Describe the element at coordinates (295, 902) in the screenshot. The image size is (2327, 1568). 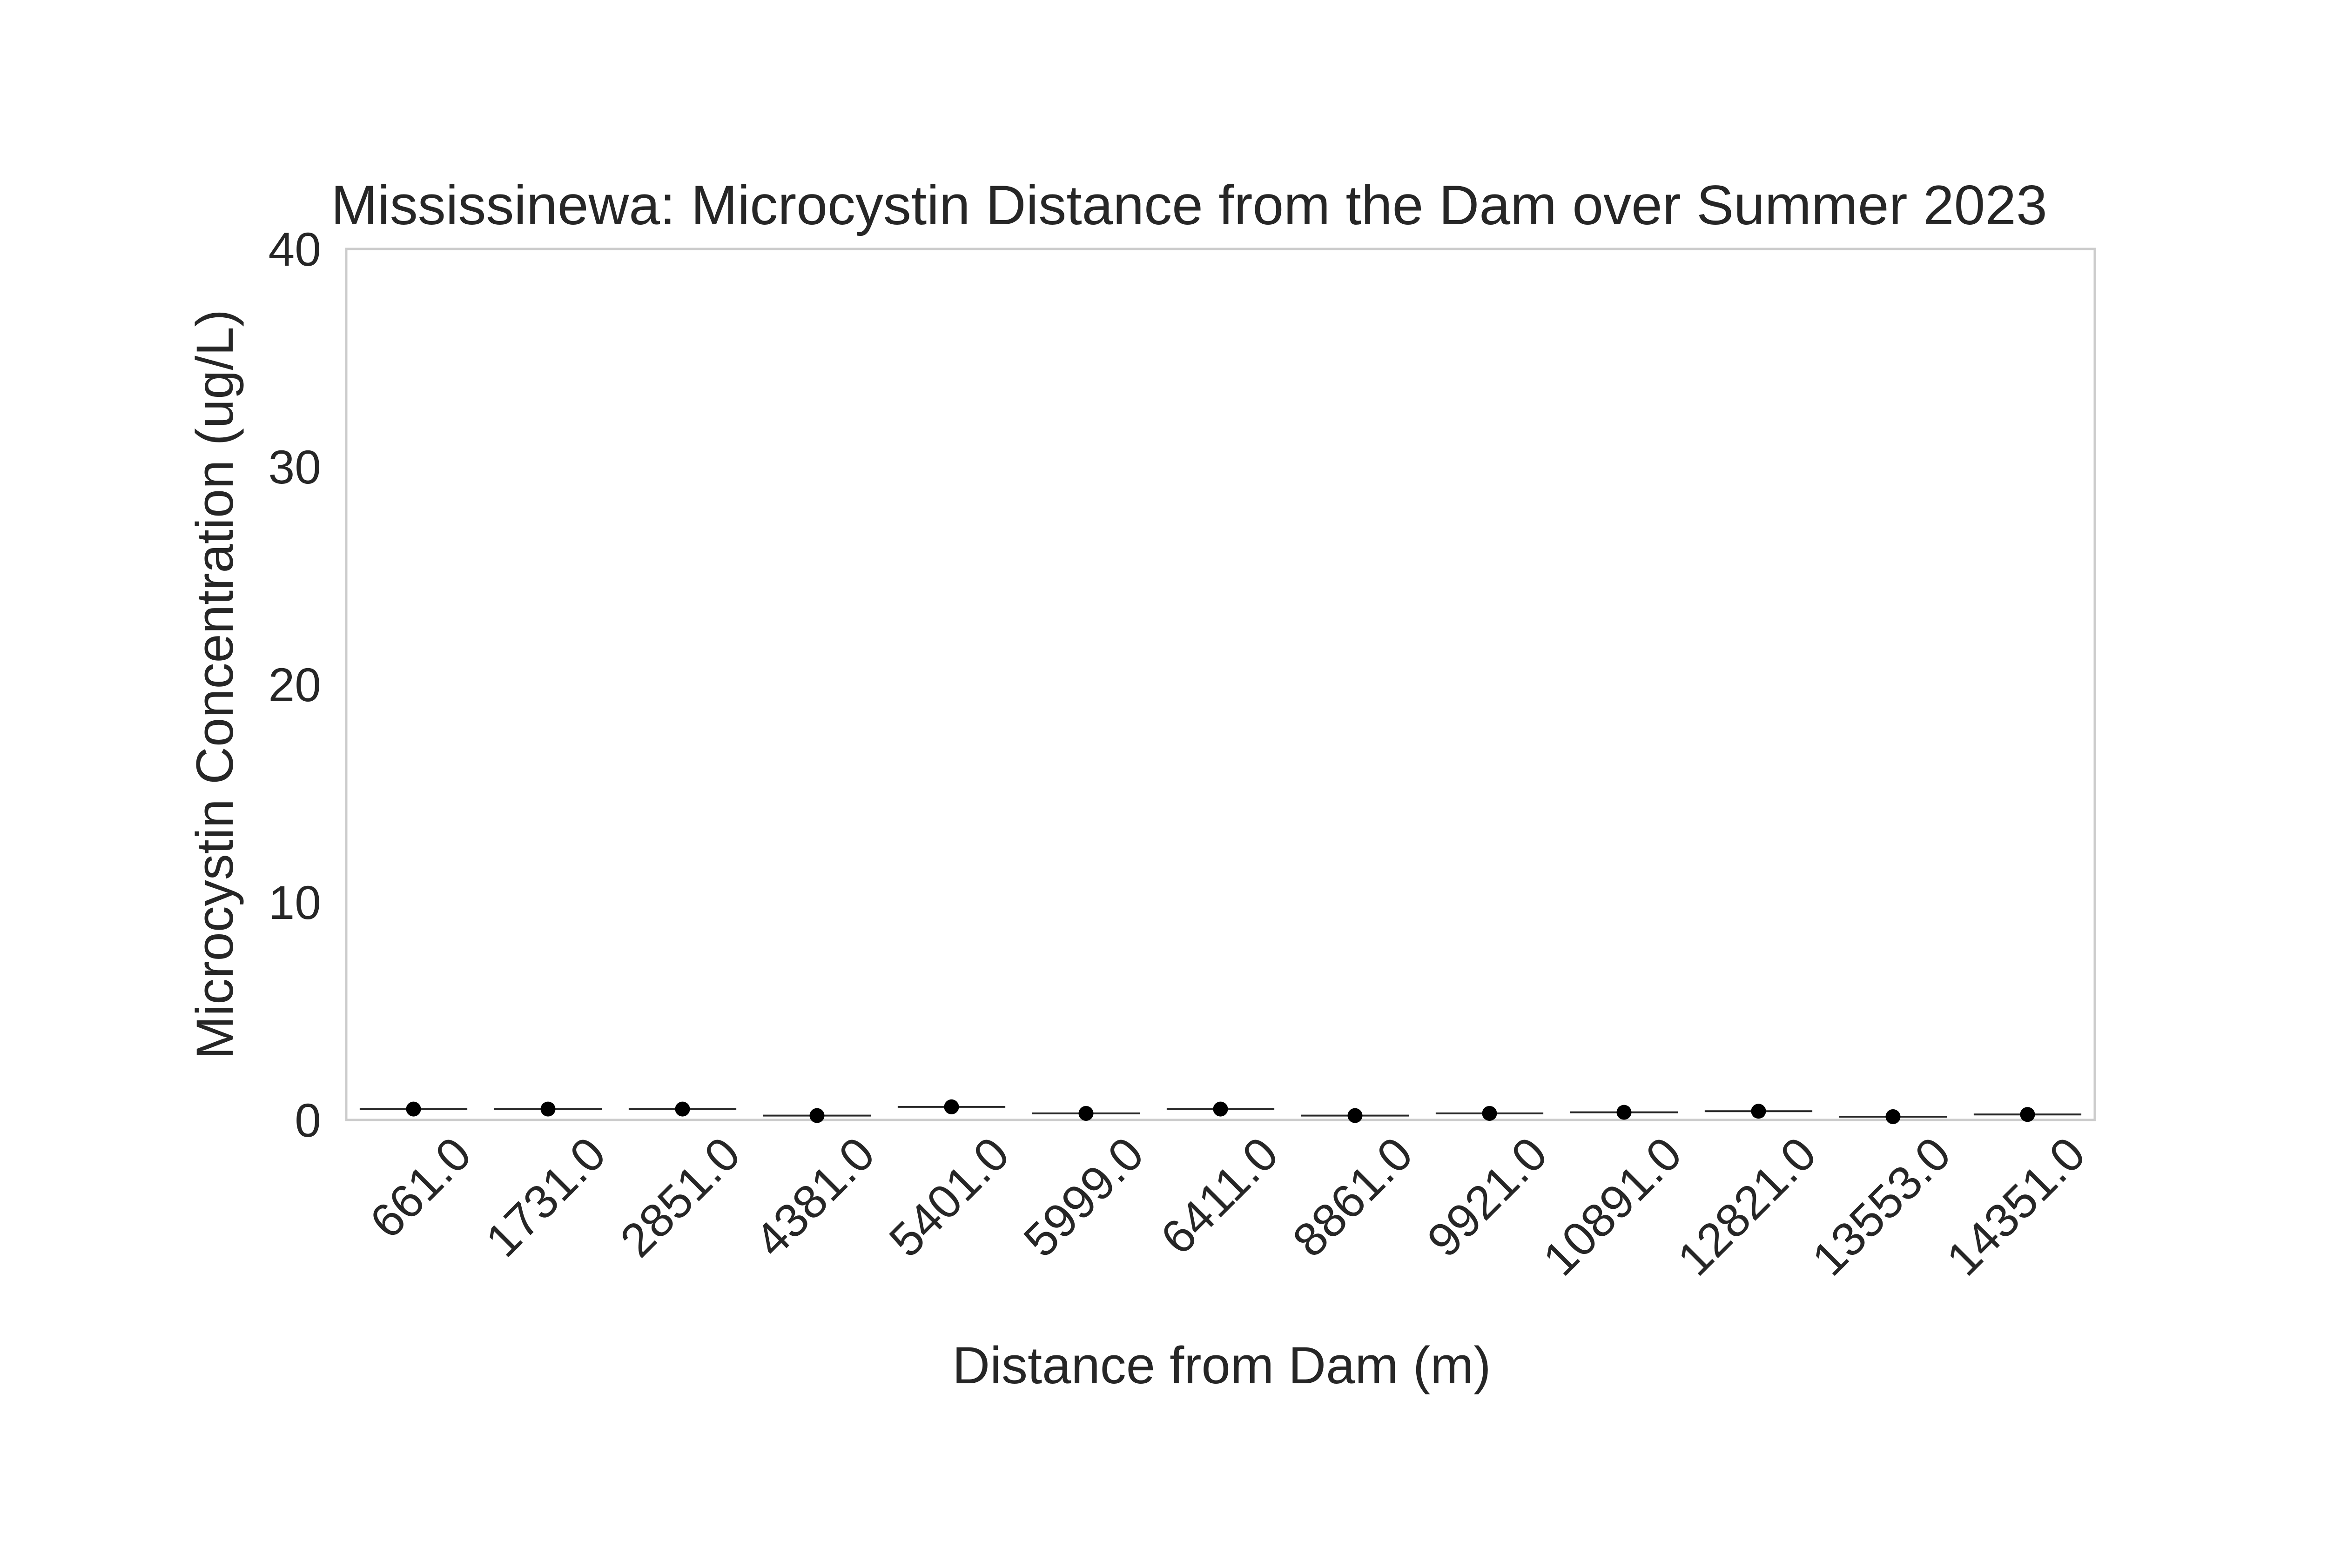
I see `y-tick-label: 10` at that location.